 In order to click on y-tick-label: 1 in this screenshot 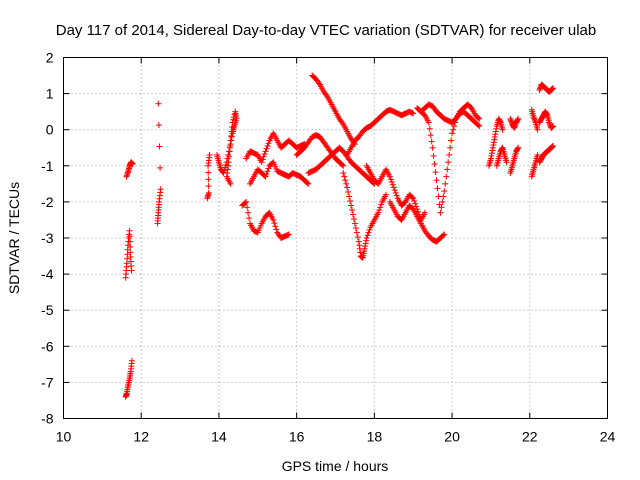, I will do `click(50, 94)`.